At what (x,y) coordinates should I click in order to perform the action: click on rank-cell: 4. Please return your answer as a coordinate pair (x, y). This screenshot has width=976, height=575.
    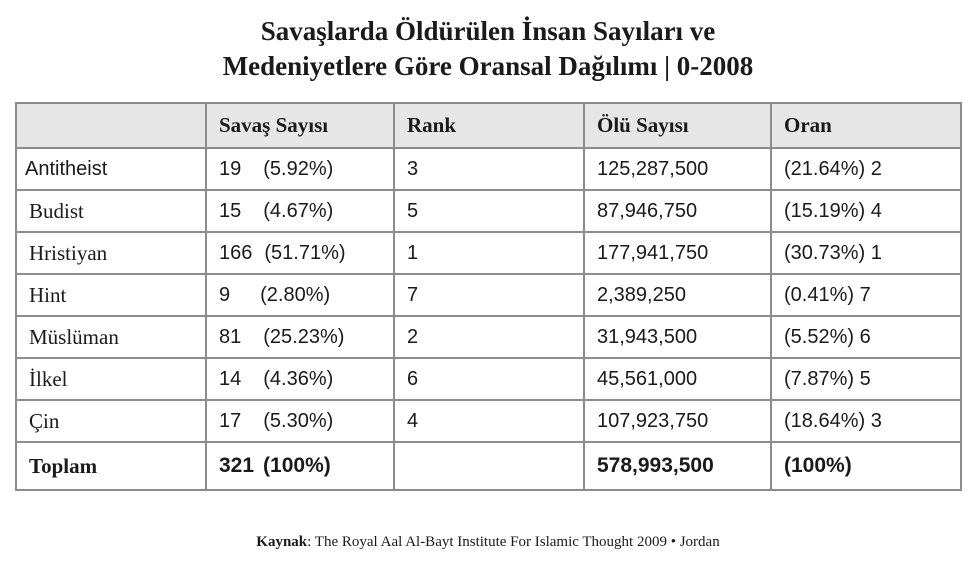
    Looking at the image, I should click on (489, 421).